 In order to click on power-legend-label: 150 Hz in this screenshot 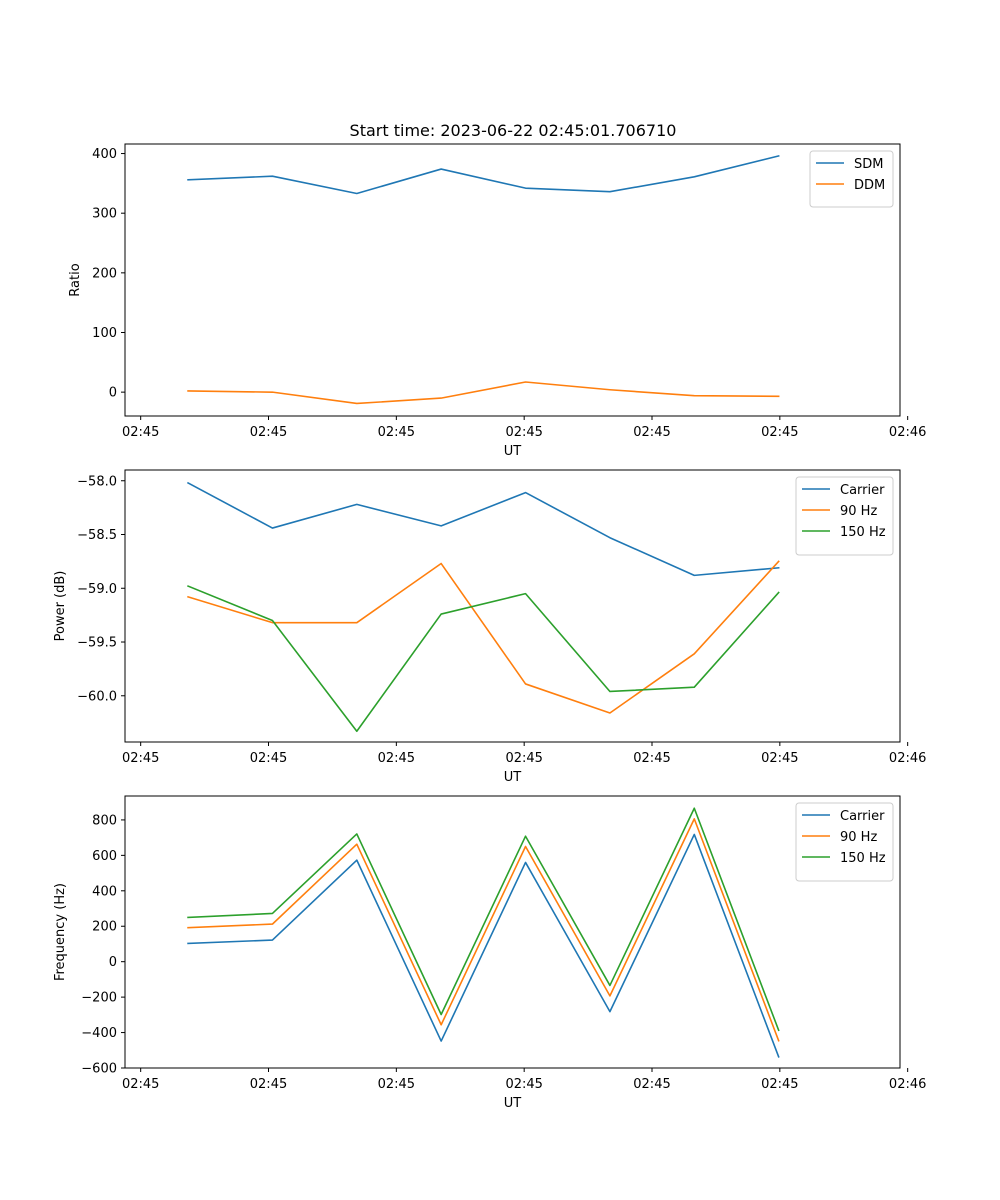, I will do `click(863, 532)`.